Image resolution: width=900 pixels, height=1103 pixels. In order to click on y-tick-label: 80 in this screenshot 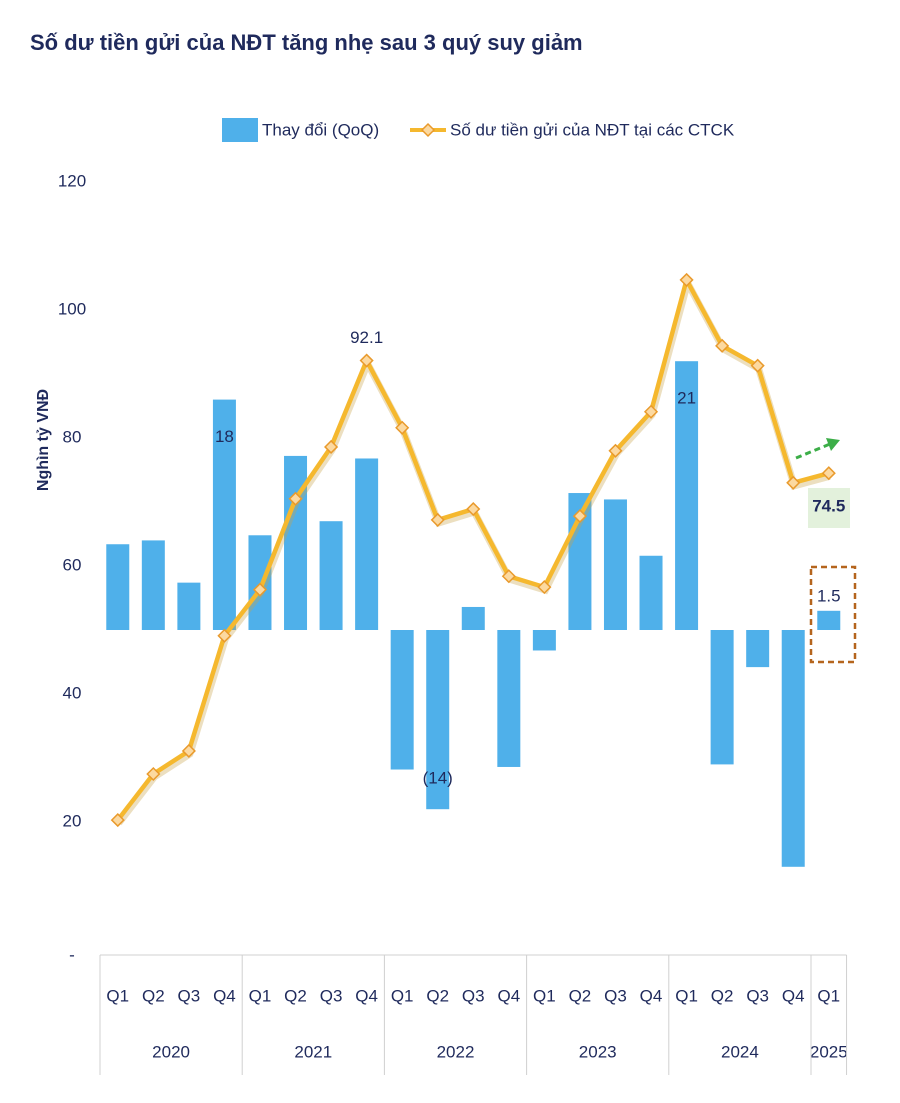, I will do `click(72, 436)`.